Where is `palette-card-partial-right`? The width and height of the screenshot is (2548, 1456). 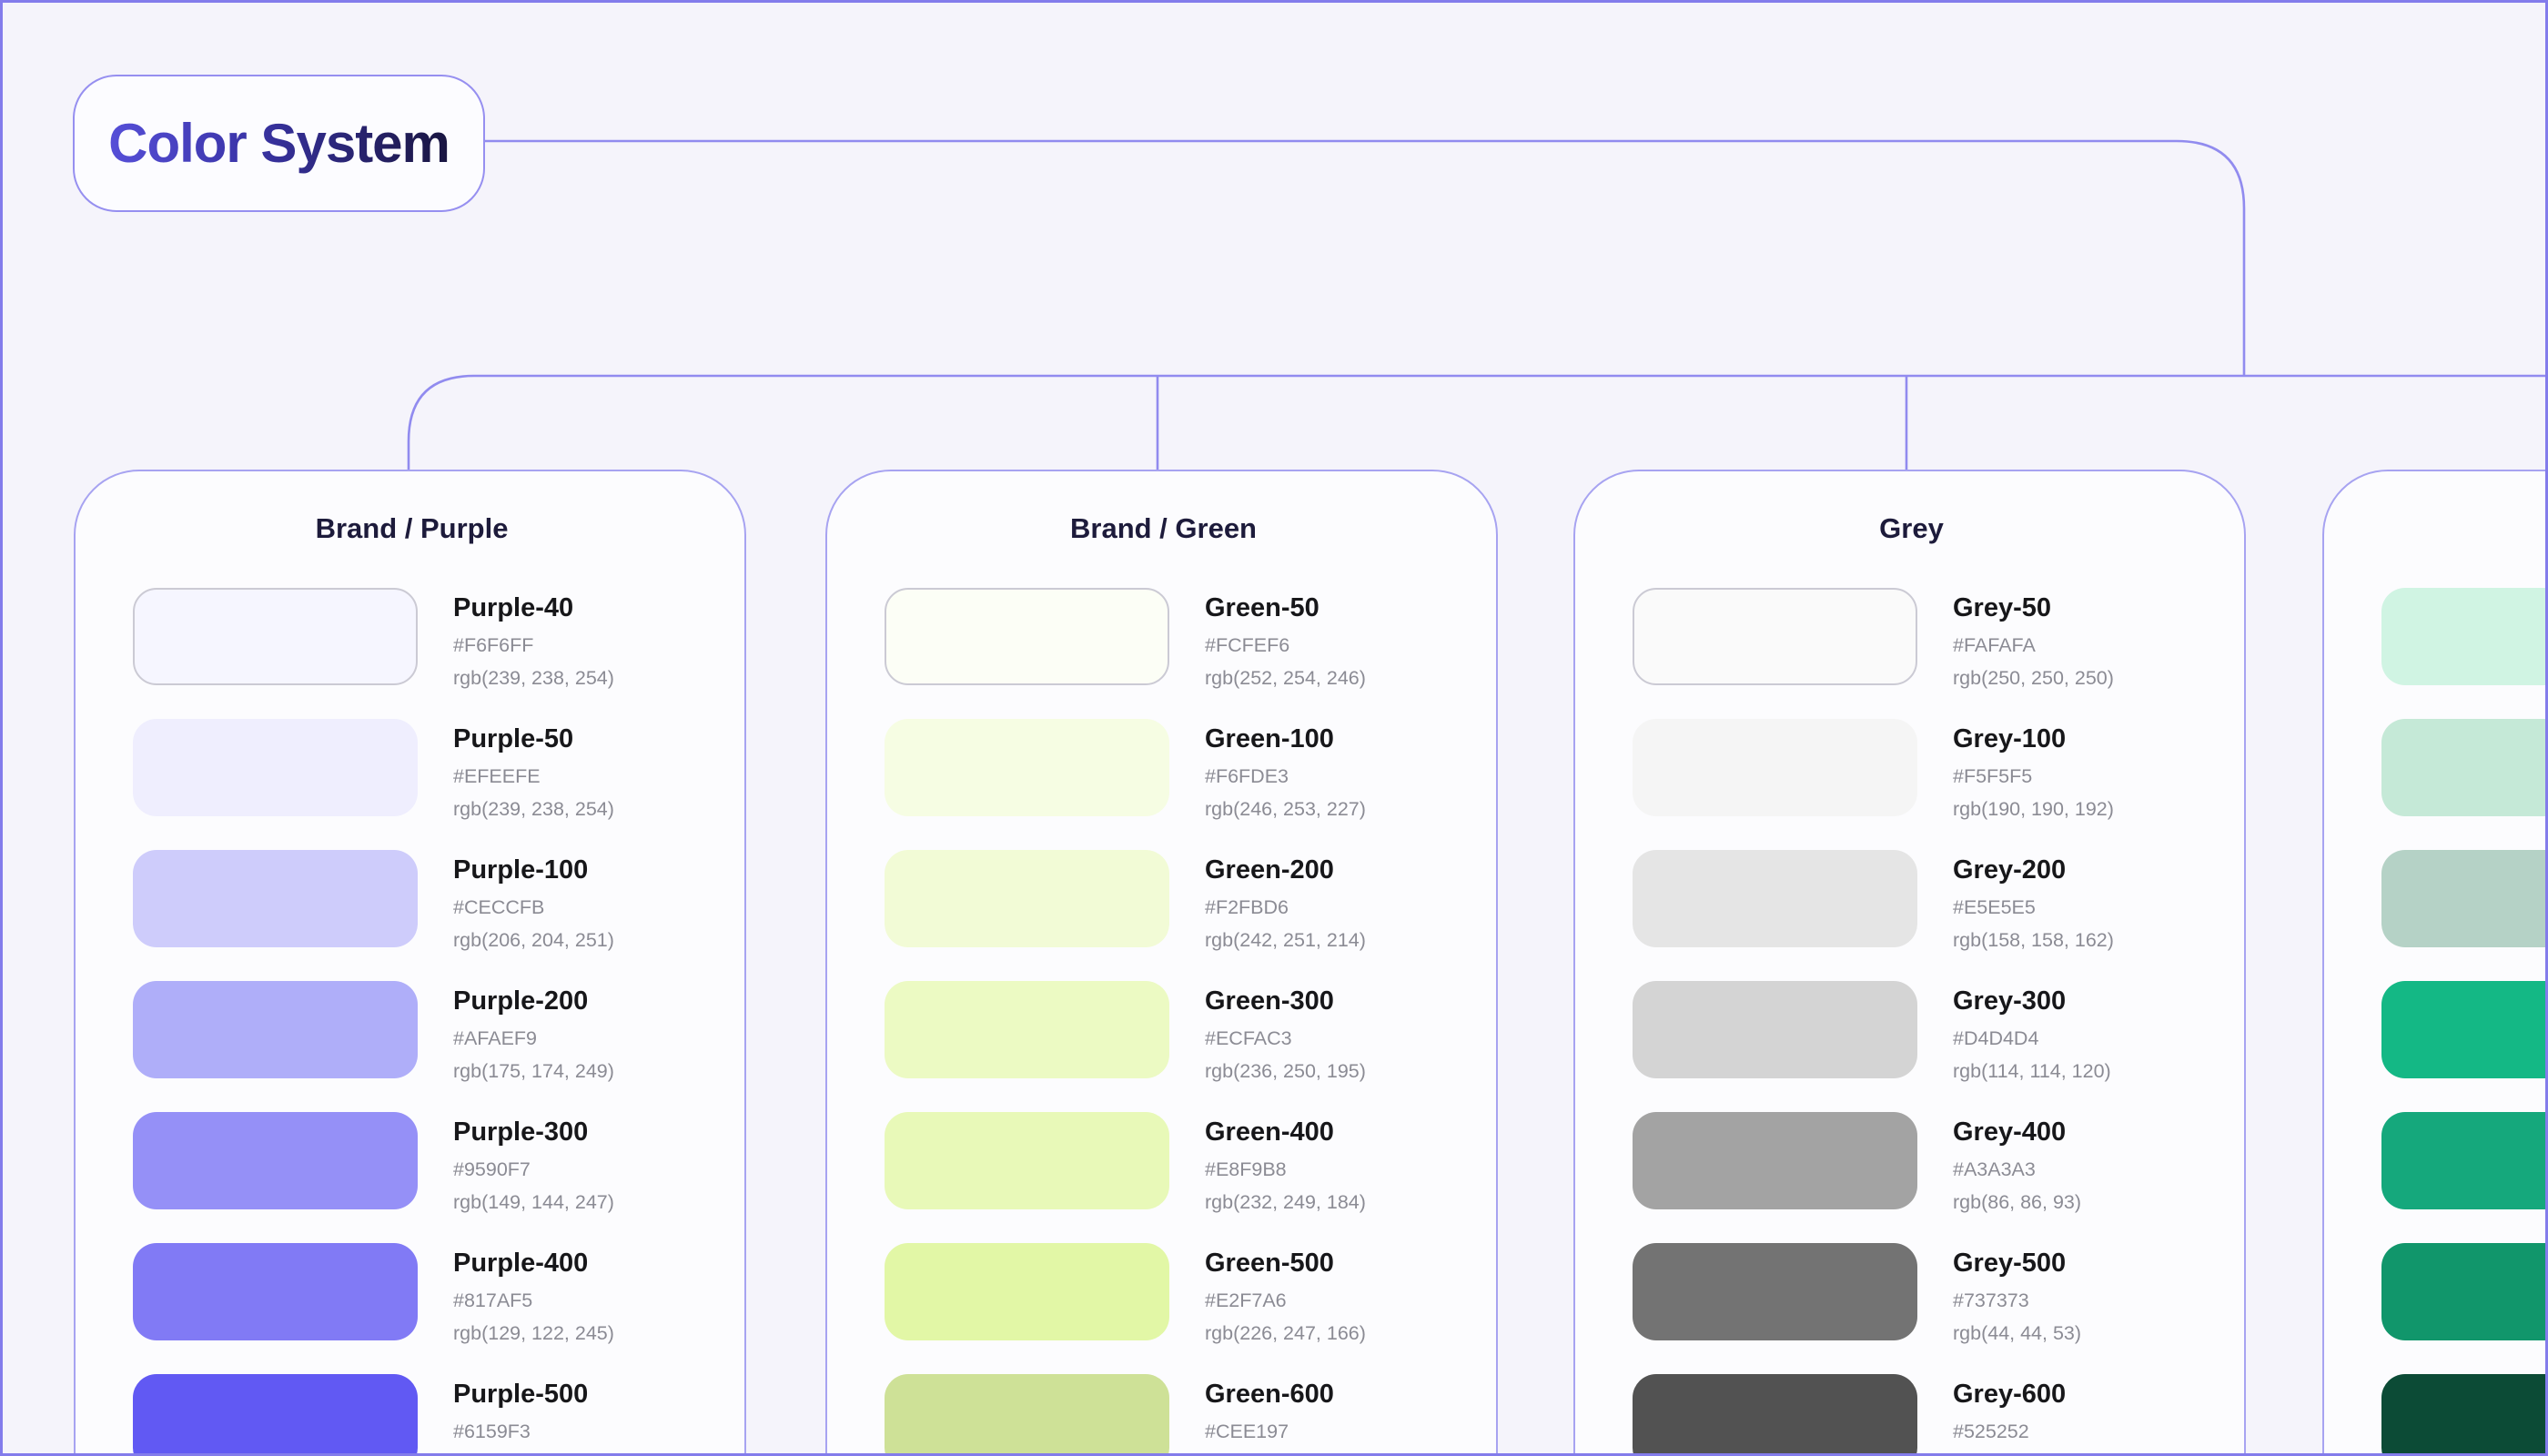
palette-card-partial-right is located at coordinates (2435, 963).